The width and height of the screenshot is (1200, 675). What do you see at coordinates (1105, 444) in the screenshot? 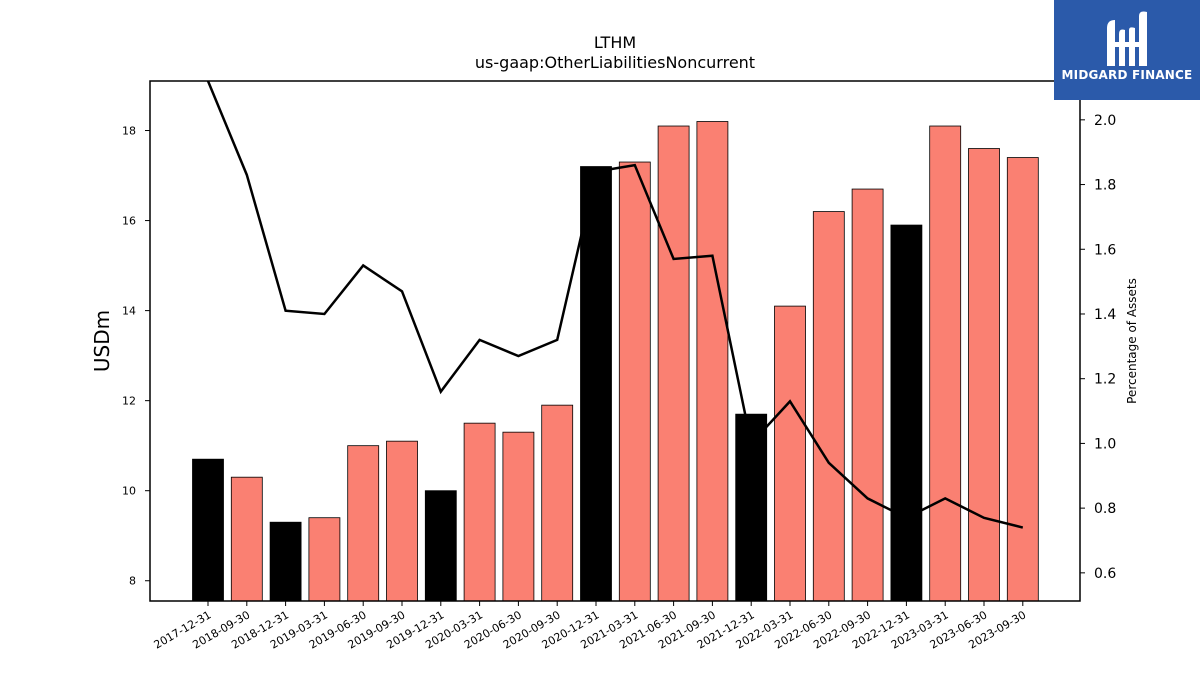
I see `y2-tick-label: 1.0` at bounding box center [1105, 444].